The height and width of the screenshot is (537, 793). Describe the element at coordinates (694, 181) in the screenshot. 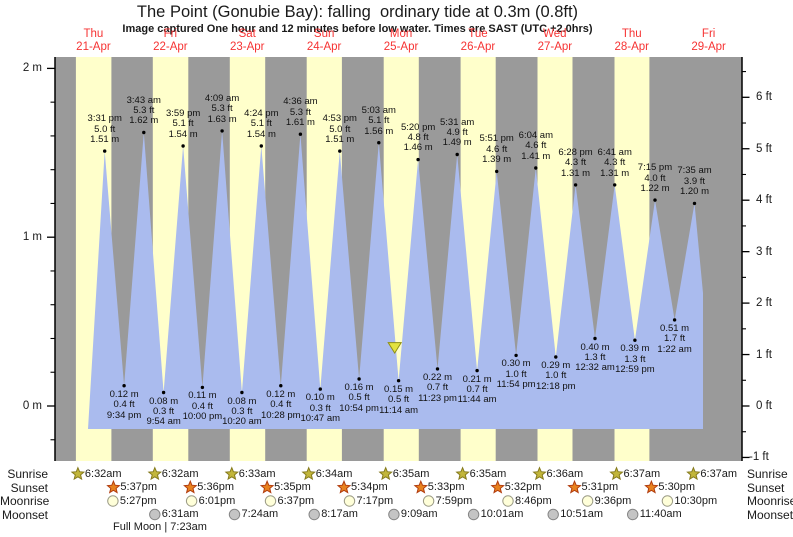

I see `high-tide-label: 7:35 am 3.9 ft 1.20 m` at that location.